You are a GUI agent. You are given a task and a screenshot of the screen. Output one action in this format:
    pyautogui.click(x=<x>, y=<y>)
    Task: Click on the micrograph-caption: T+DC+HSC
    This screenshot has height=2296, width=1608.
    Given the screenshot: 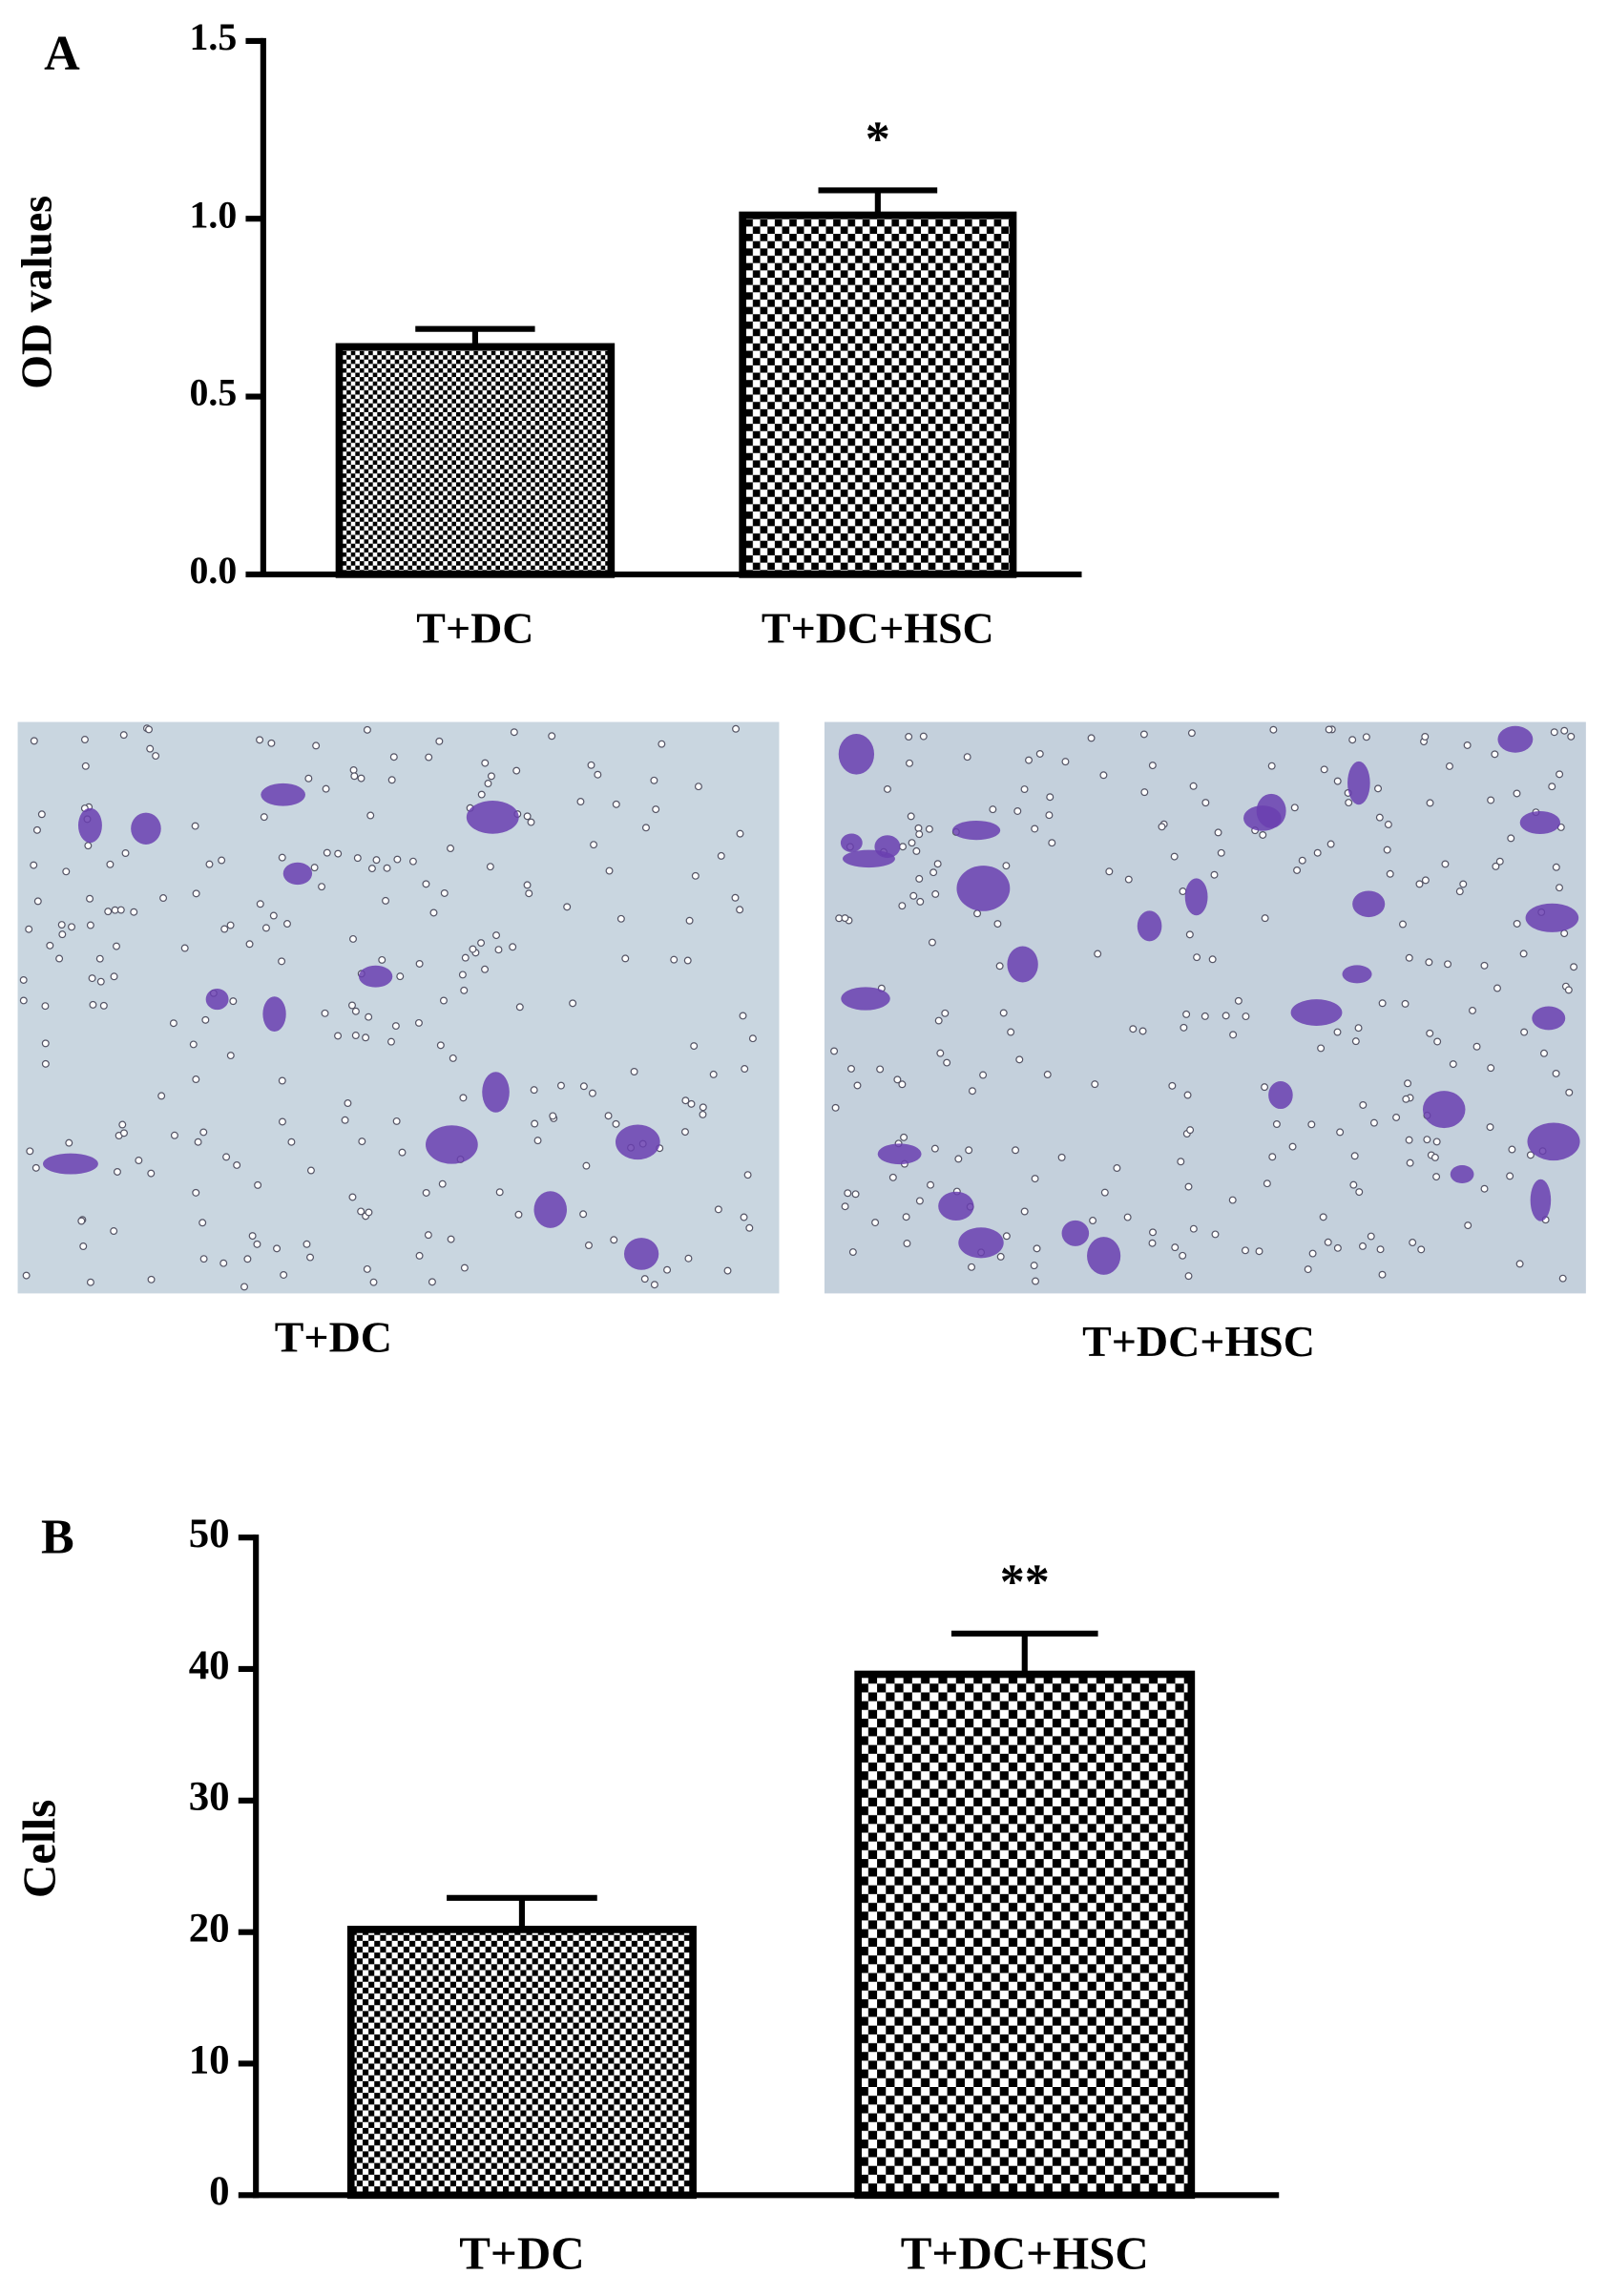 What is the action you would take?
    pyautogui.click(x=1198, y=1341)
    